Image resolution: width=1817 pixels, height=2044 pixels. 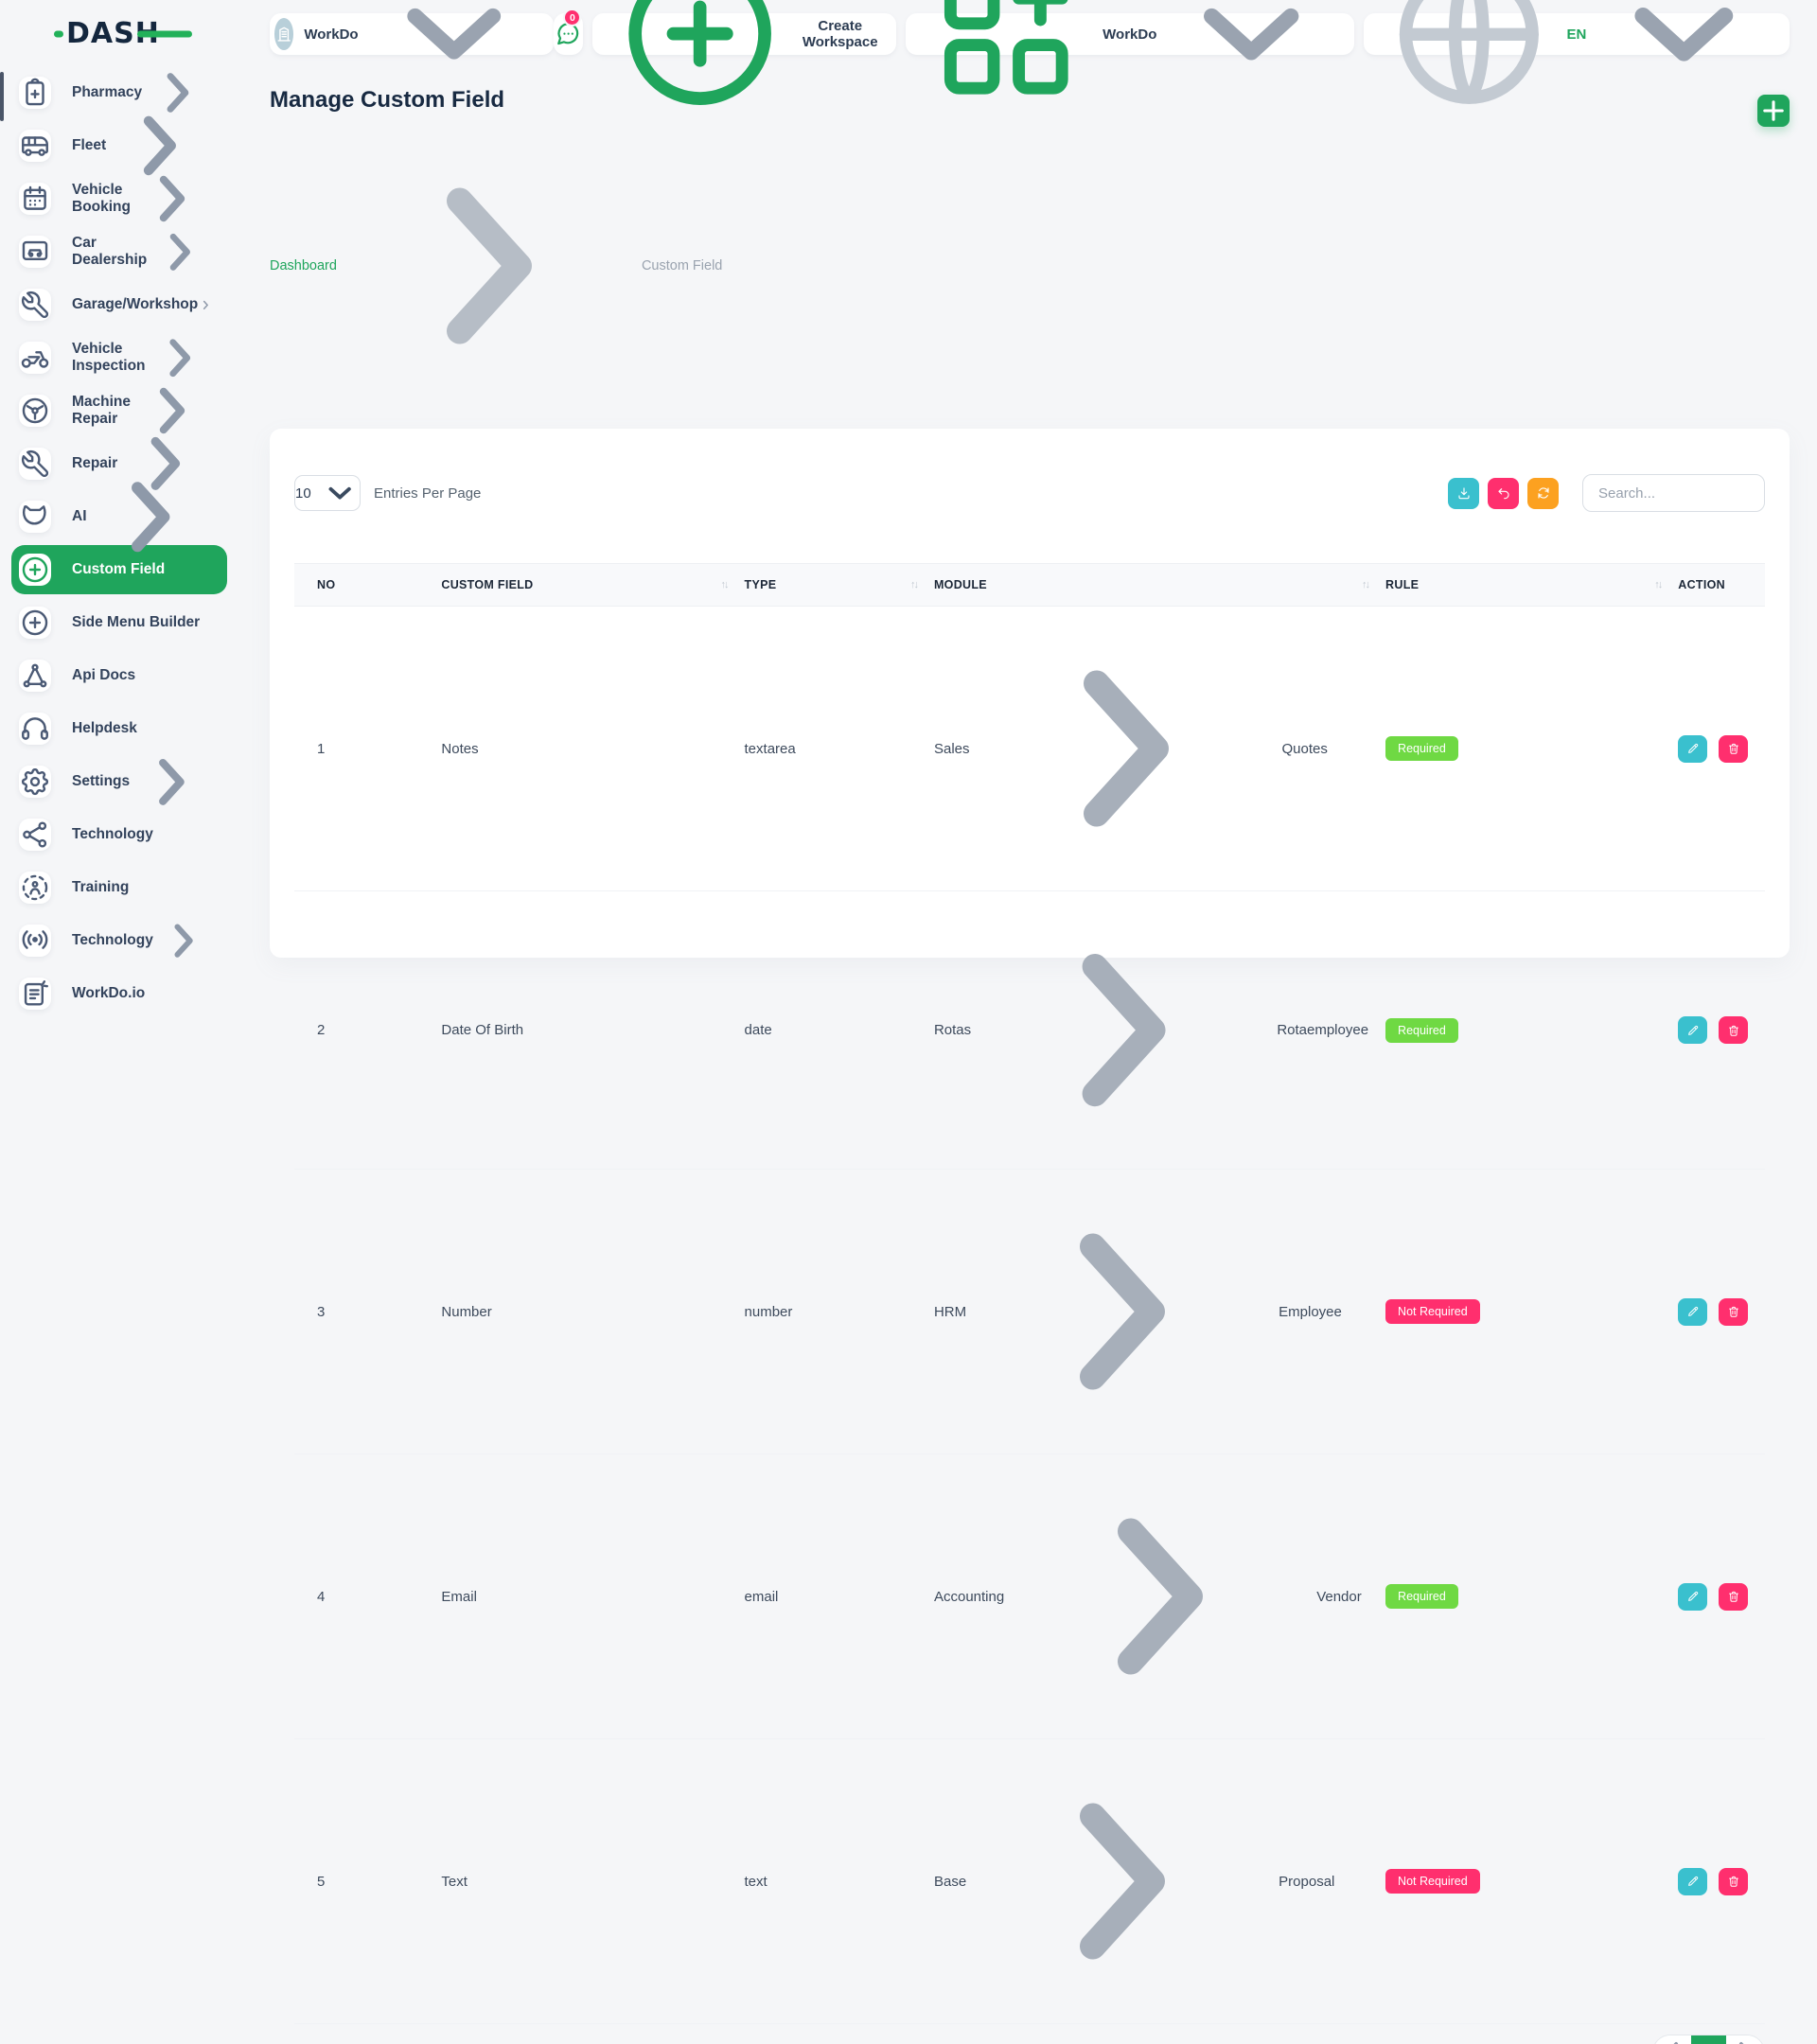 I want to click on messages-button: 0, so click(x=569, y=32).